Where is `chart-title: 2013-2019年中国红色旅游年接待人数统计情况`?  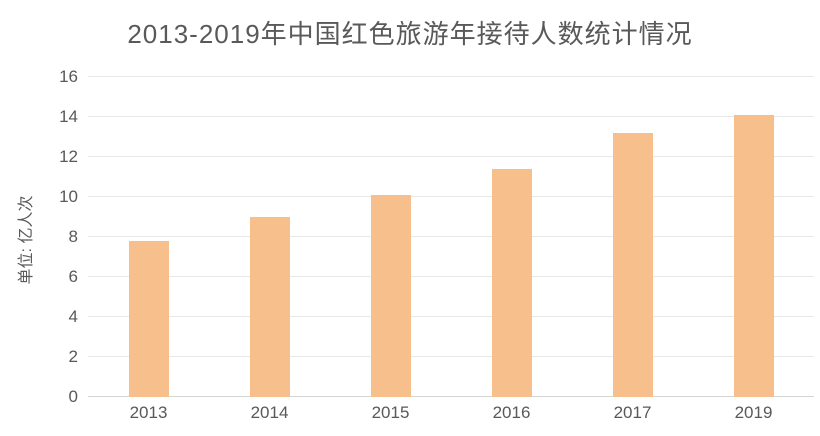 chart-title: 2013-2019年中国红色旅游年接待人数统计情况 is located at coordinates (410, 34).